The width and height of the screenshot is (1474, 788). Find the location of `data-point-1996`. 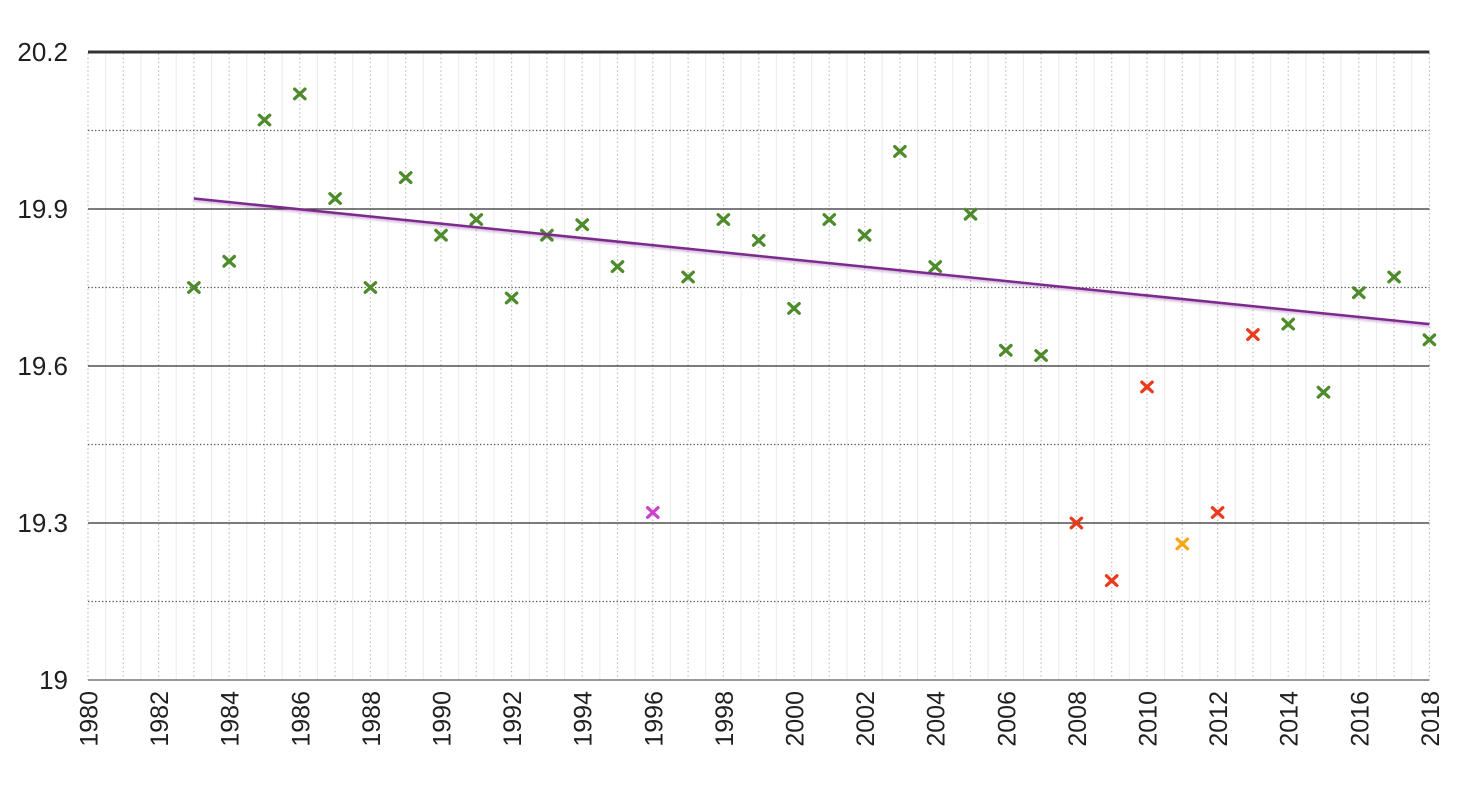

data-point-1996 is located at coordinates (652, 512).